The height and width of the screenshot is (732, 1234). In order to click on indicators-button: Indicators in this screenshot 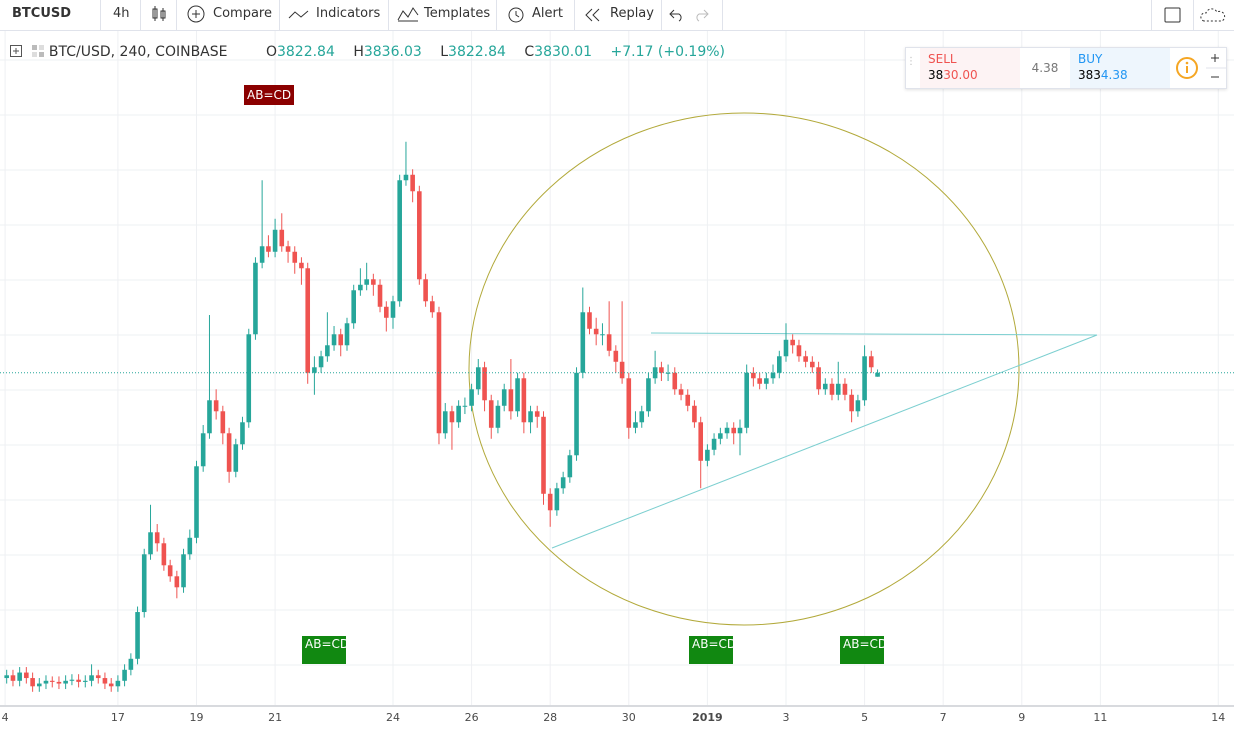, I will do `click(348, 13)`.